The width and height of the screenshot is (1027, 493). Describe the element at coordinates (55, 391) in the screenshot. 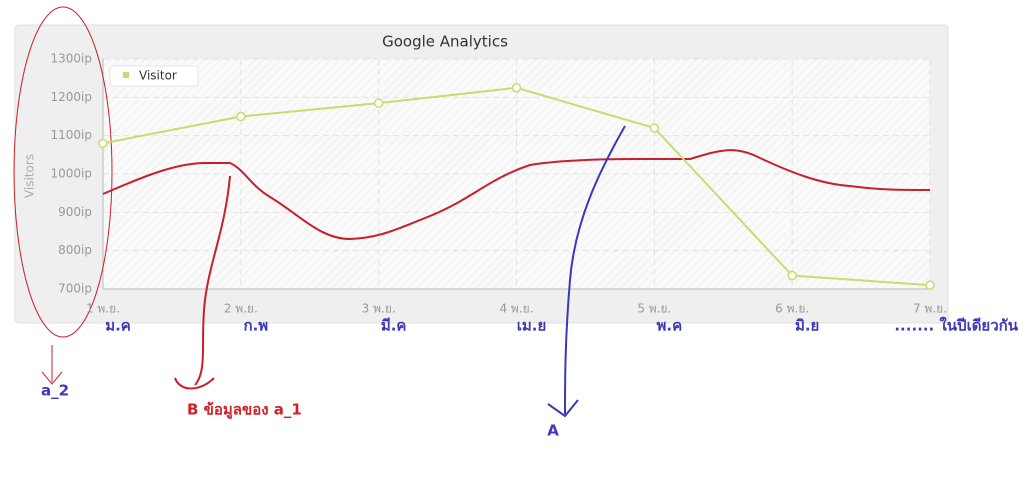

I see `annotation: a_2` at that location.